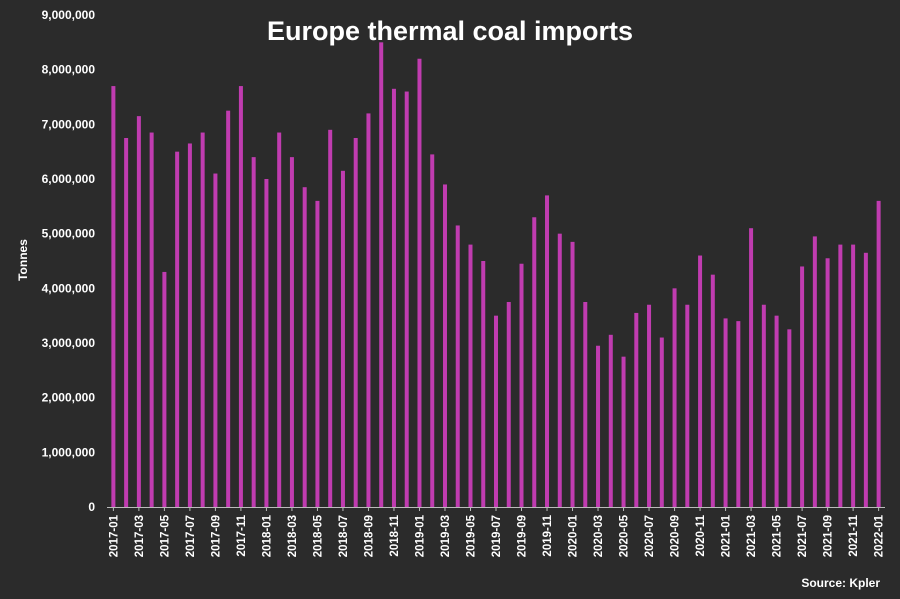  Describe the element at coordinates (840, 583) in the screenshot. I see `source-note: Source: Kpler` at that location.